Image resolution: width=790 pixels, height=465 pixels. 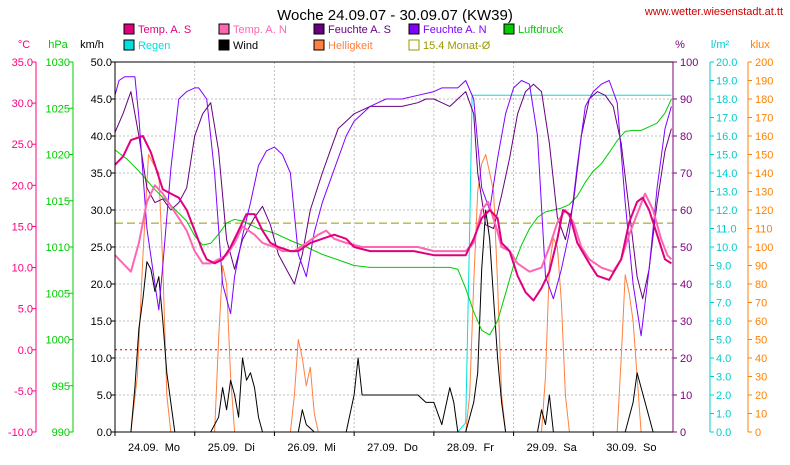 What do you see at coordinates (311, 448) in the screenshot?
I see `x-tick-label: 26.09. Mi` at bounding box center [311, 448].